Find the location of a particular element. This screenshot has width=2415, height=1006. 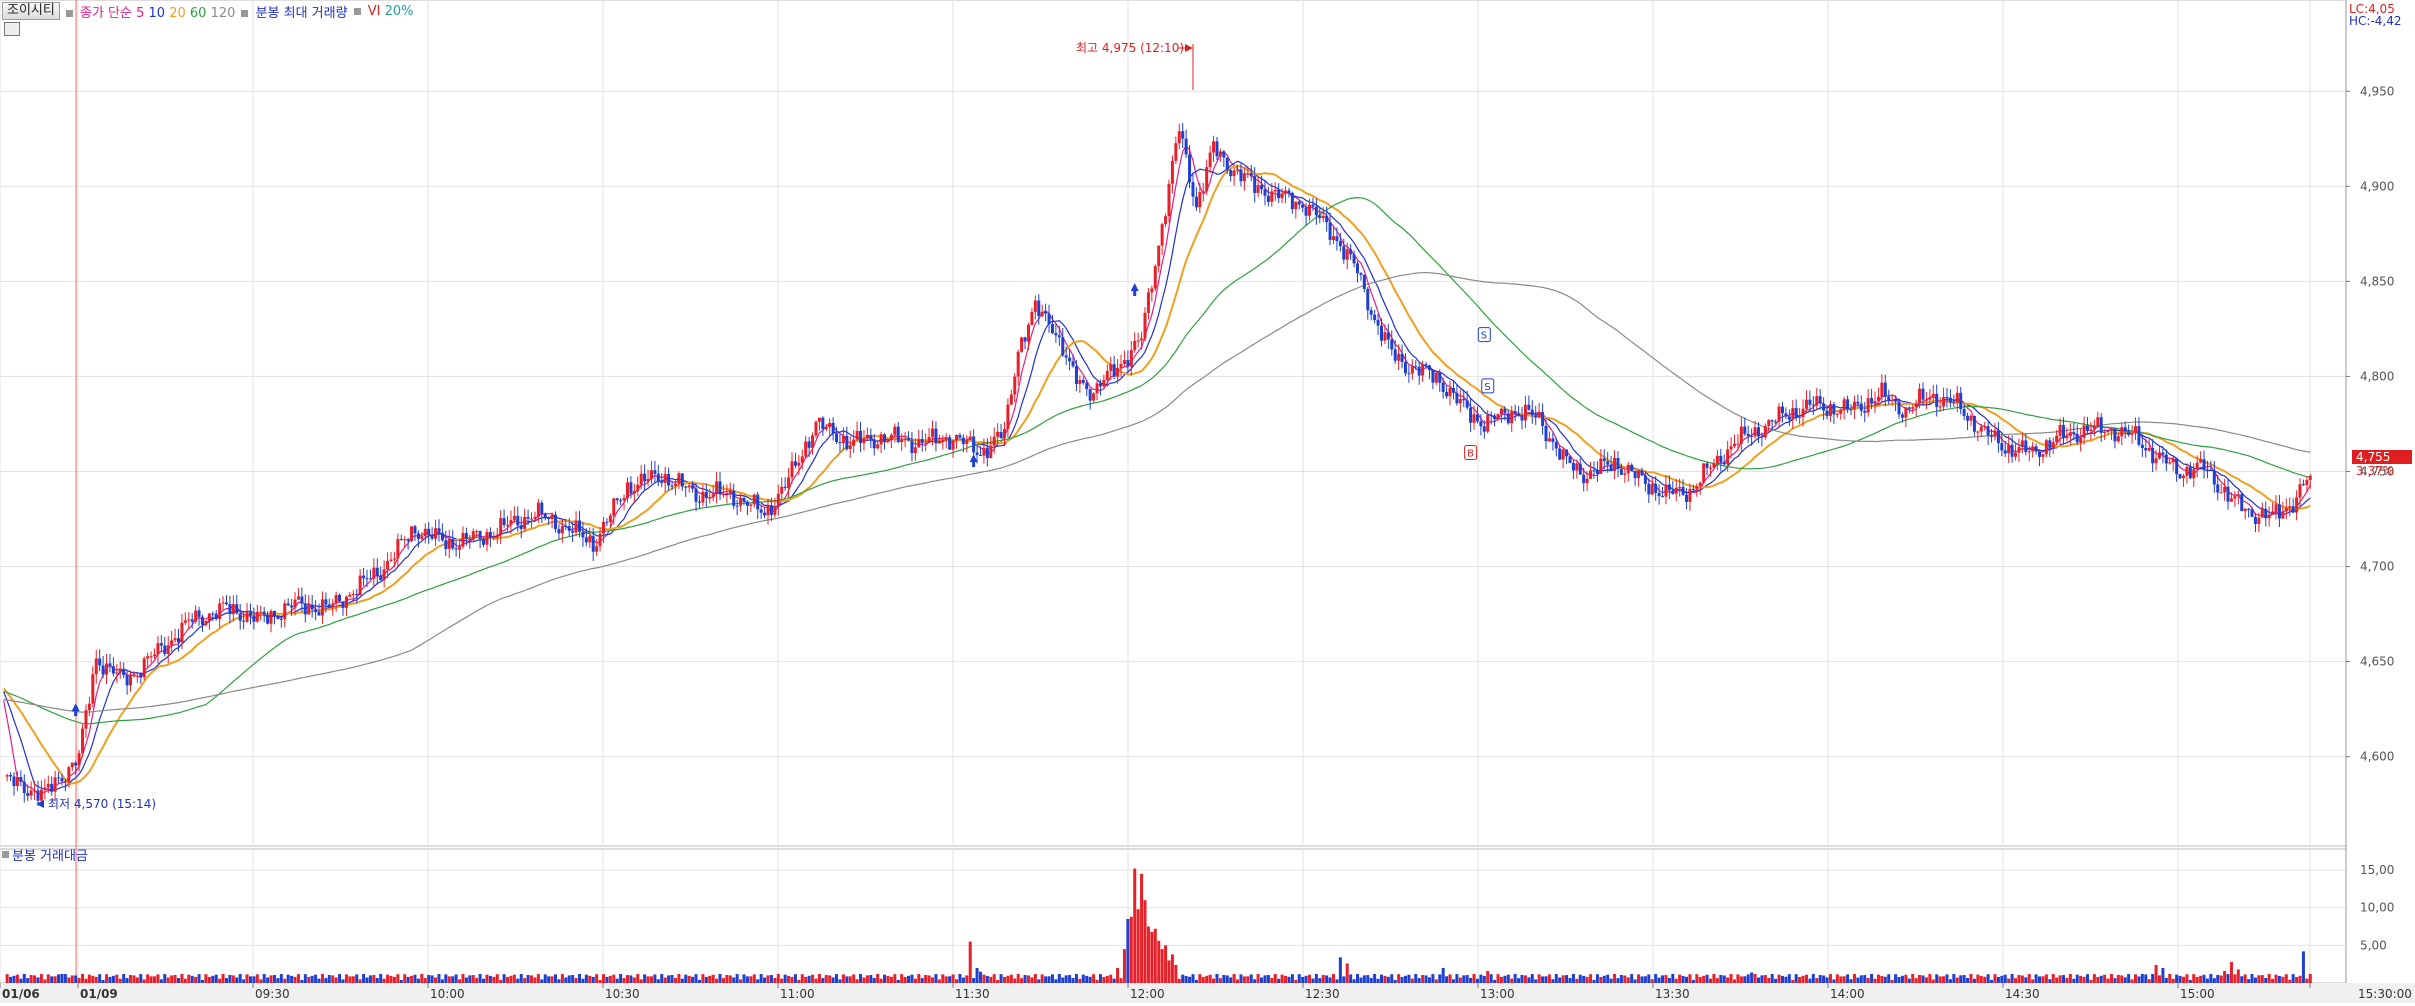

x-axis-bar is located at coordinates (1207, 993).